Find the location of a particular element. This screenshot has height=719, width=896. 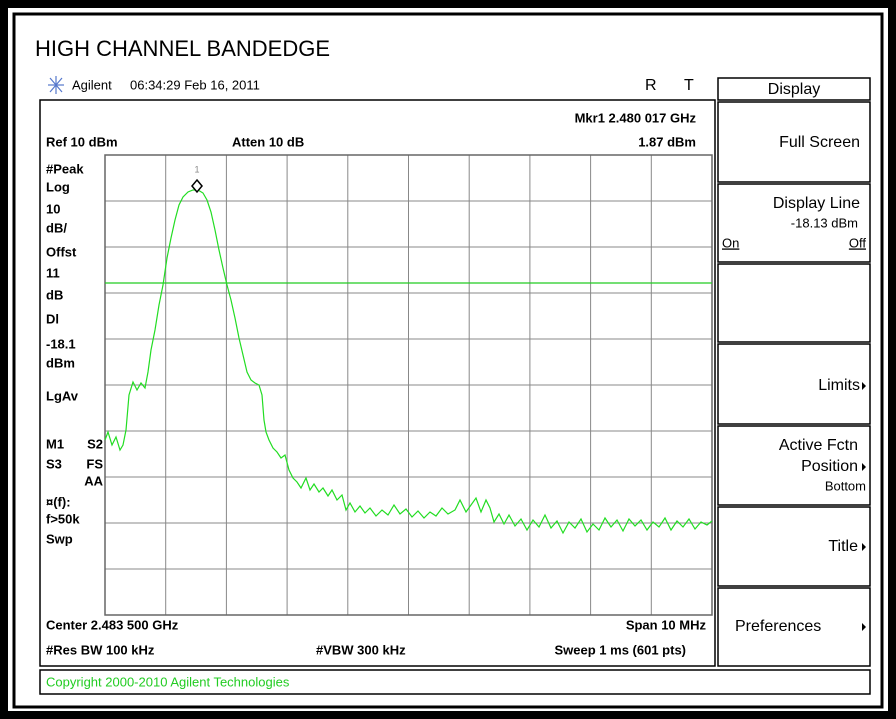

softkey-option: Off is located at coordinates (857, 242).